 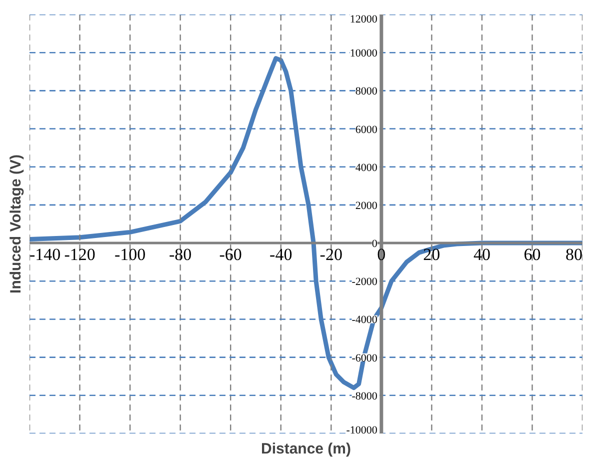 What do you see at coordinates (532, 254) in the screenshot?
I see `x-tick-label: 60` at bounding box center [532, 254].